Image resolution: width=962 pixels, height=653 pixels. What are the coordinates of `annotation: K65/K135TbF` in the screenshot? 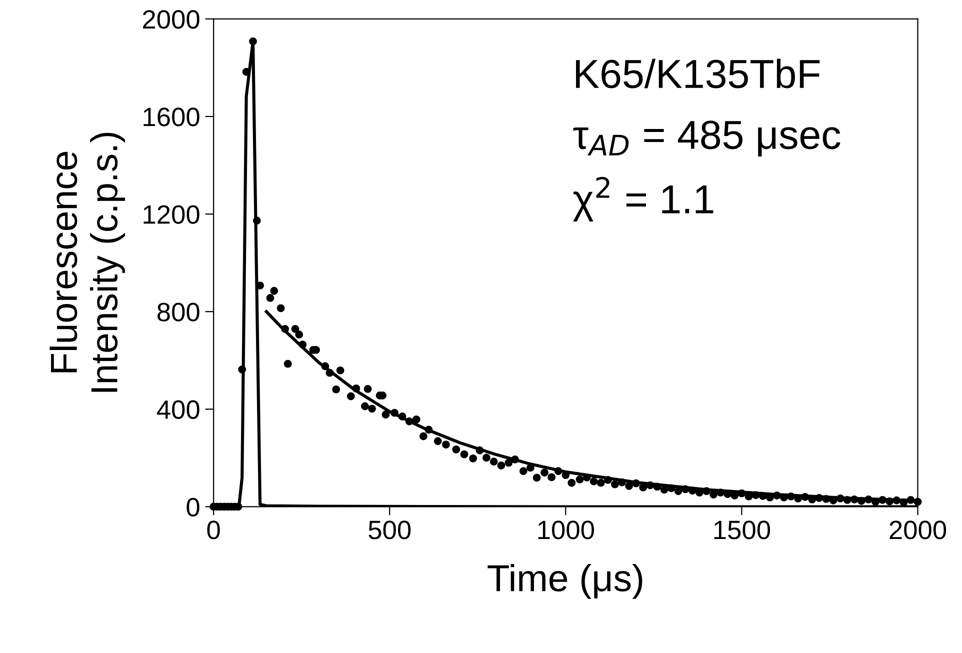 It's located at (698, 73).